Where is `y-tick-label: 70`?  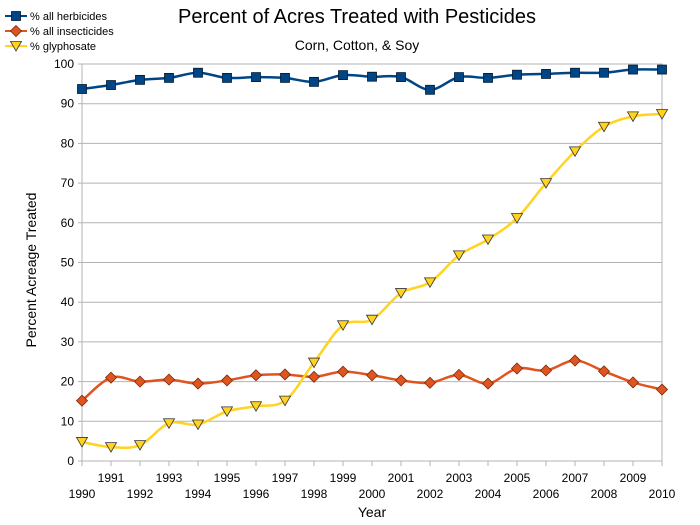 y-tick-label: 70 is located at coordinates (68, 183).